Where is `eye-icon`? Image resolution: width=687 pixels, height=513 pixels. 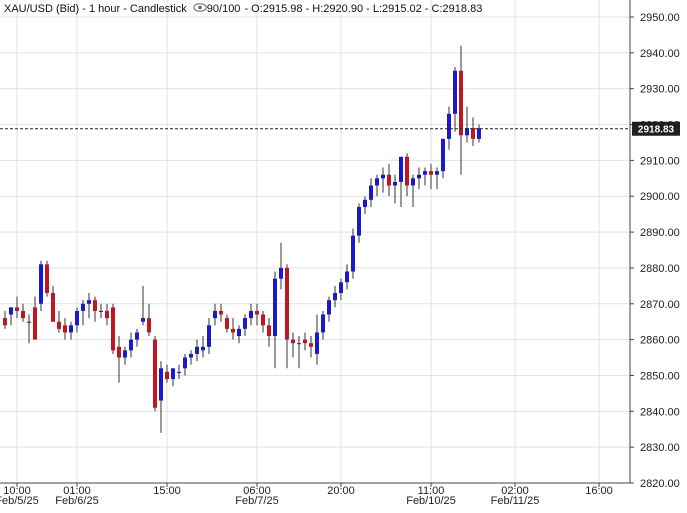
eye-icon is located at coordinates (200, 9).